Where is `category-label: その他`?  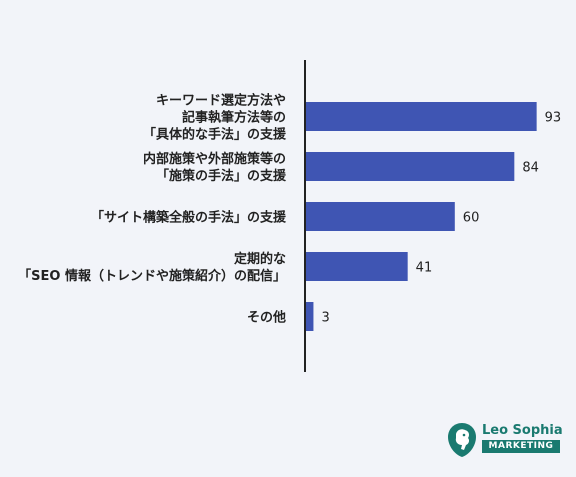 category-label: その他 is located at coordinates (266, 318).